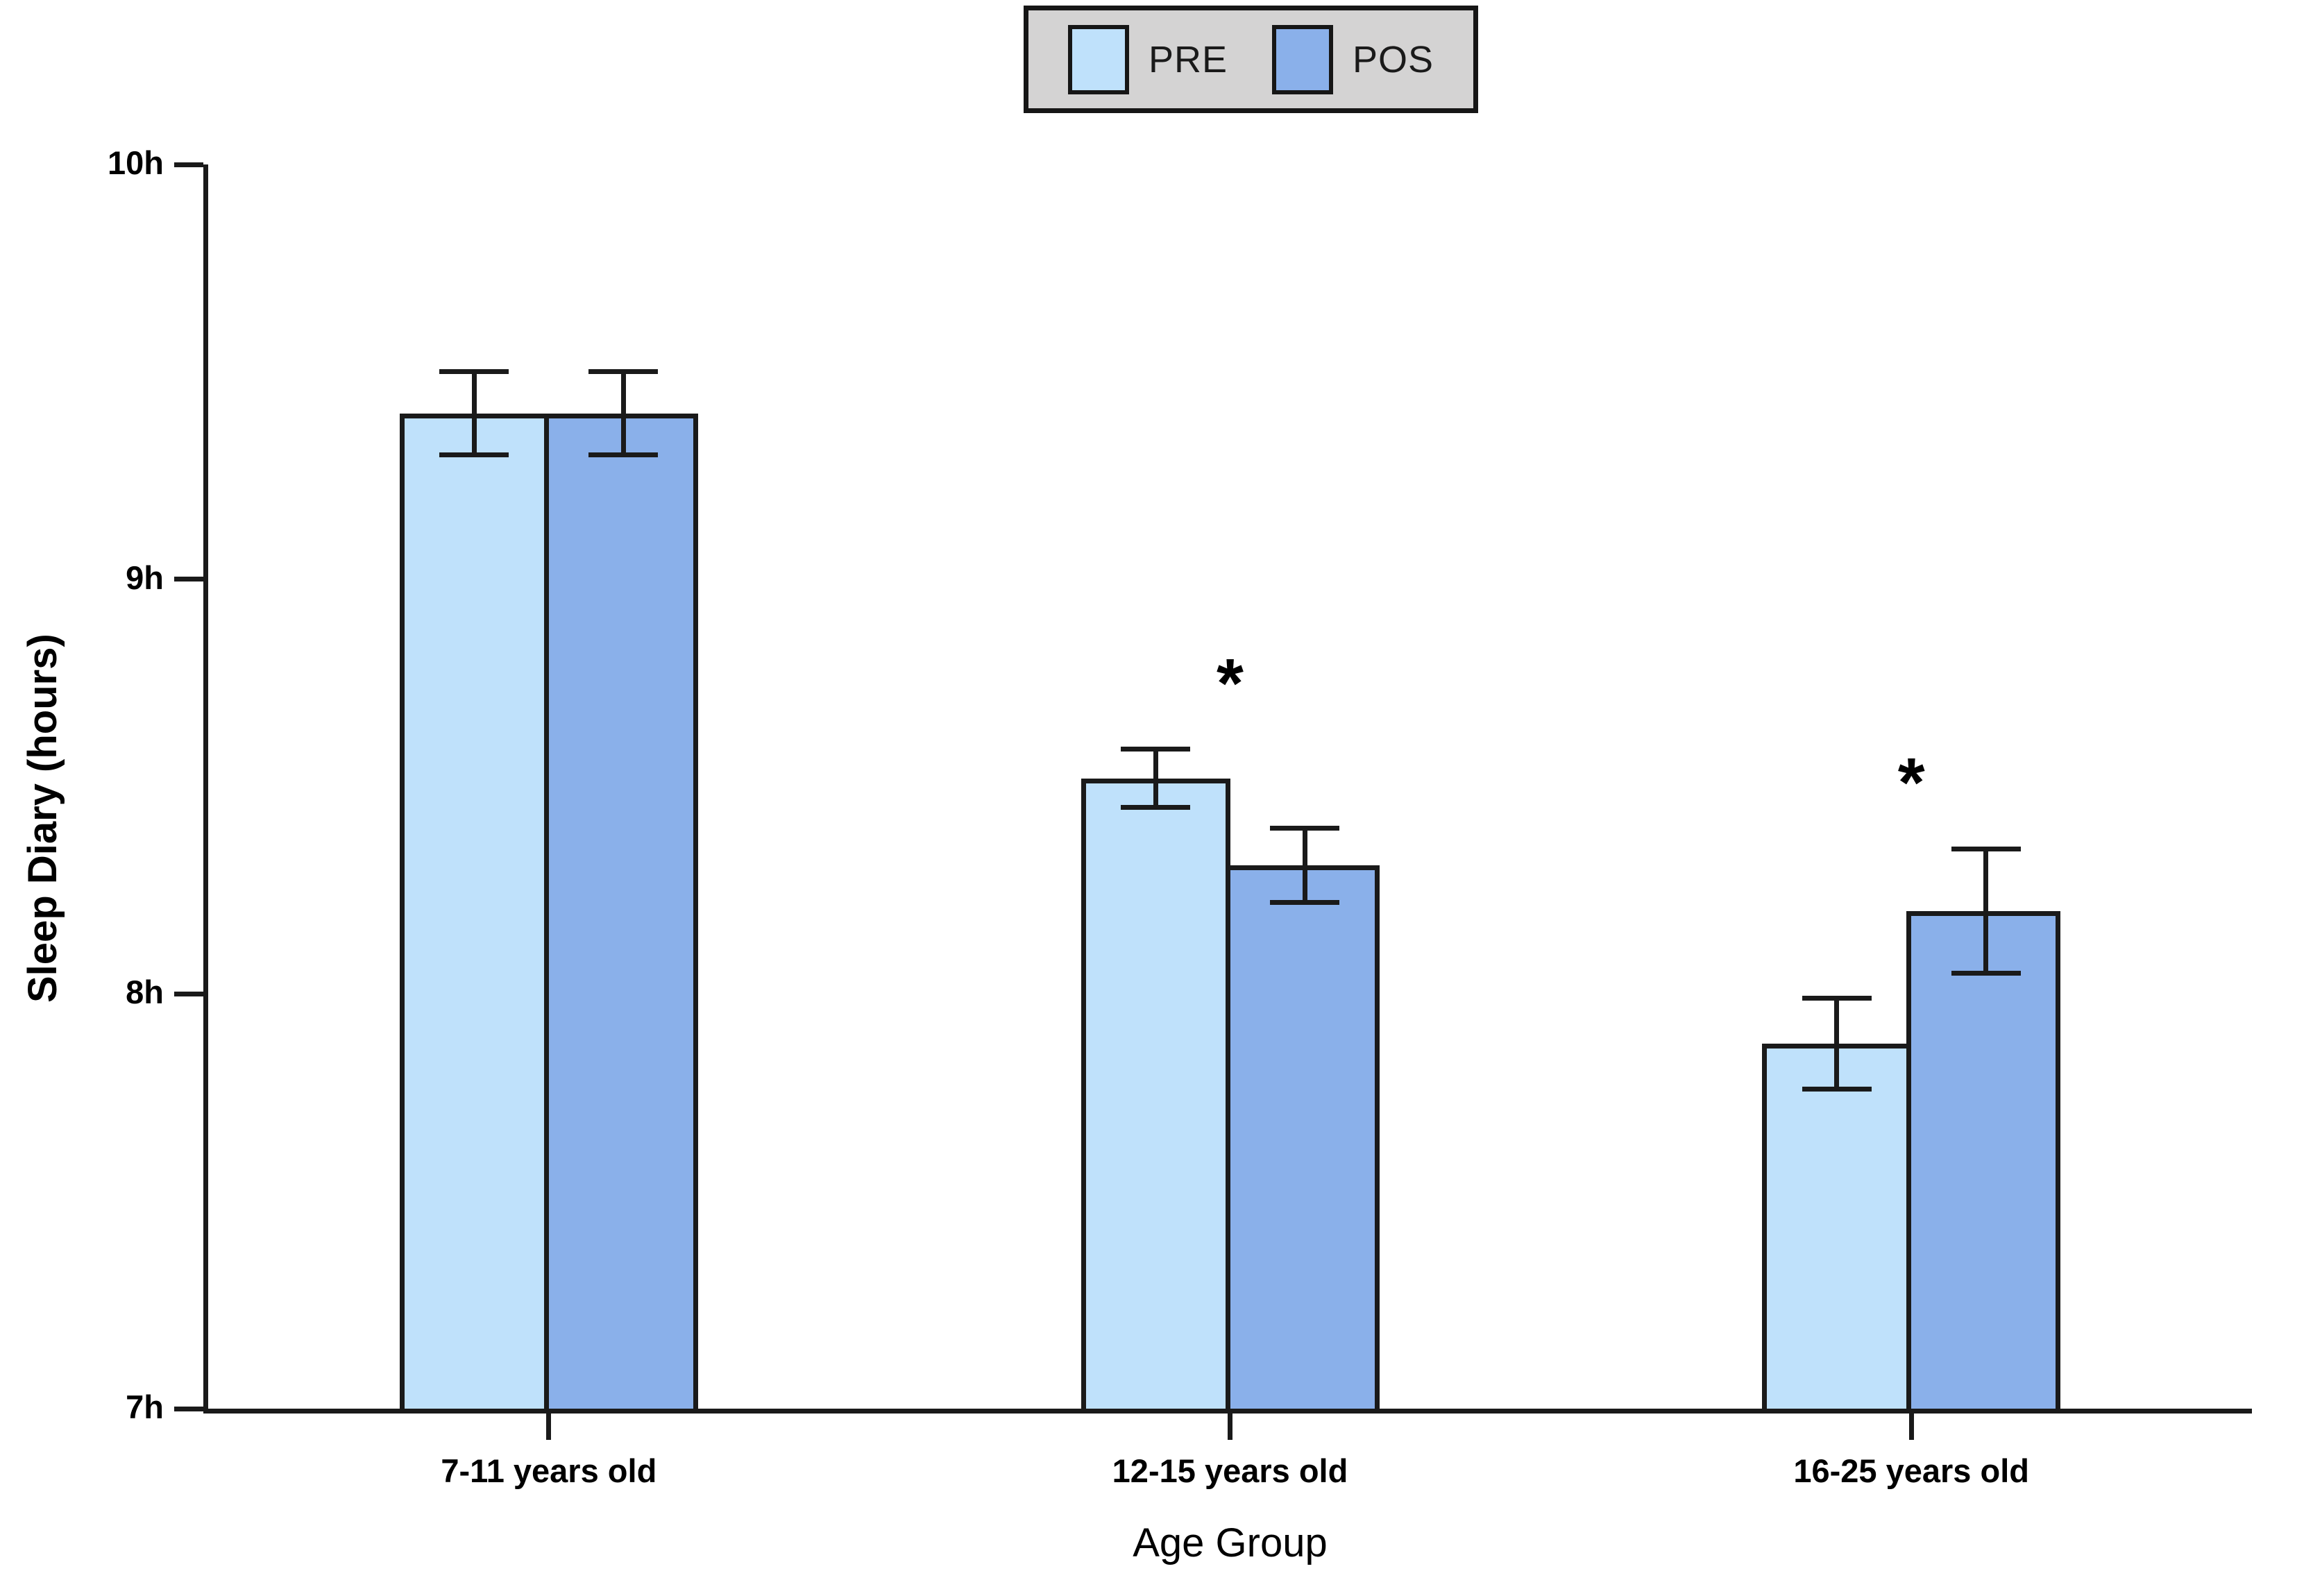 This screenshot has height=1596, width=2313. I want to click on legend-label-pos: POS, so click(1393, 59).